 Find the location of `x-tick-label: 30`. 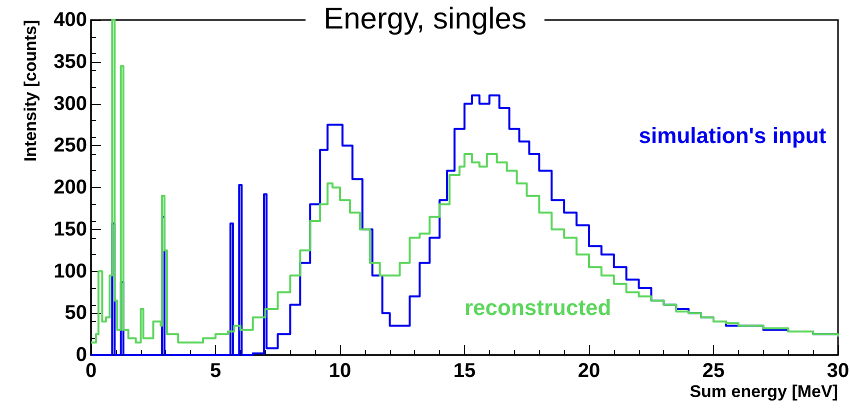

x-tick-label: 30 is located at coordinates (838, 371).